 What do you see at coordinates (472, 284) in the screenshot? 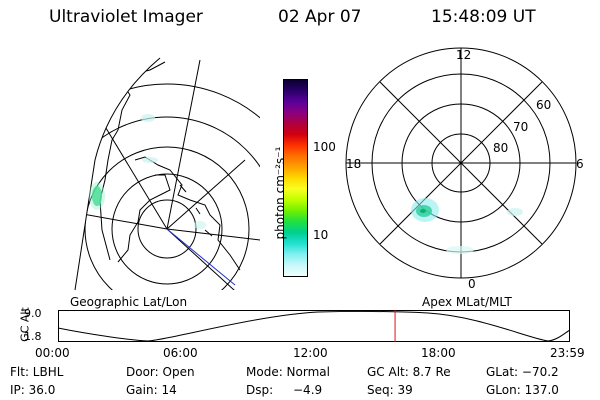
I see `mlt-label-0: 0` at bounding box center [472, 284].